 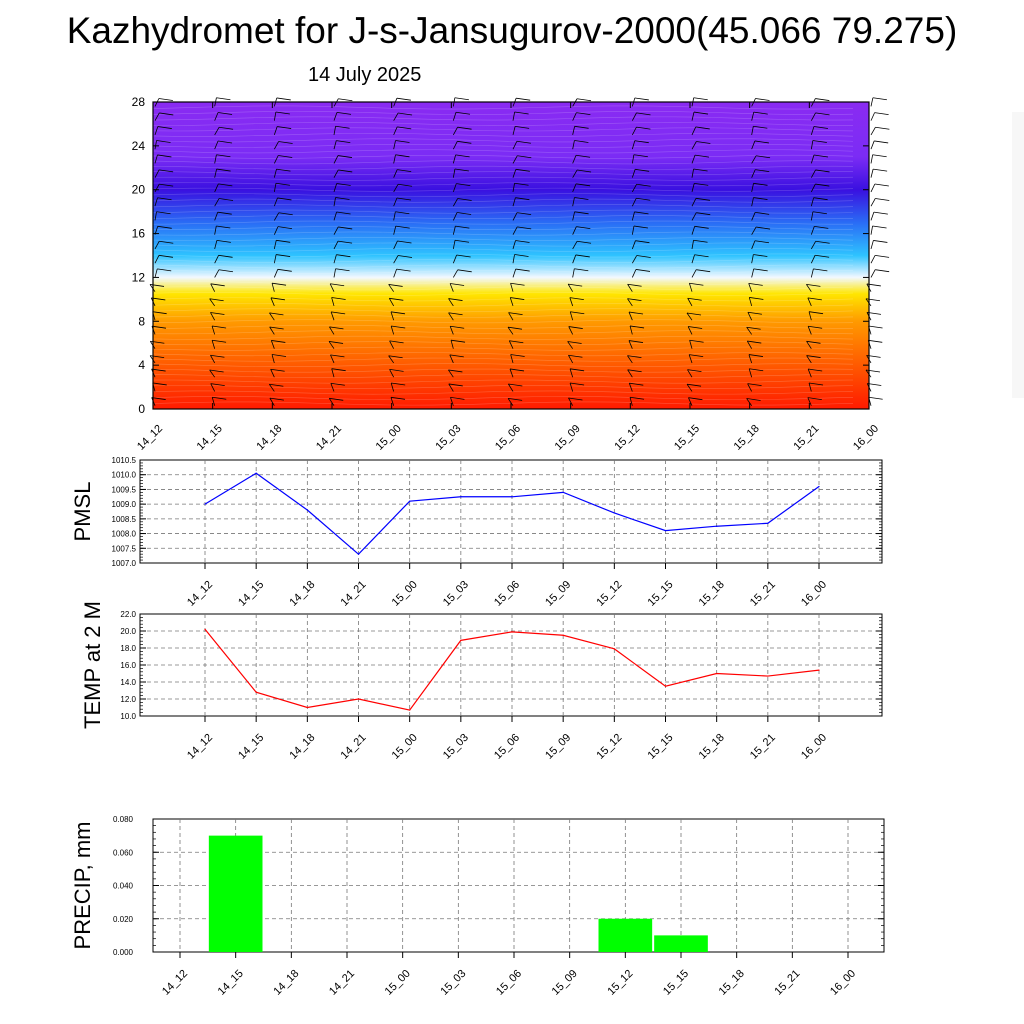 I want to click on x-tick-label: 14_15, so click(x=231, y=983).